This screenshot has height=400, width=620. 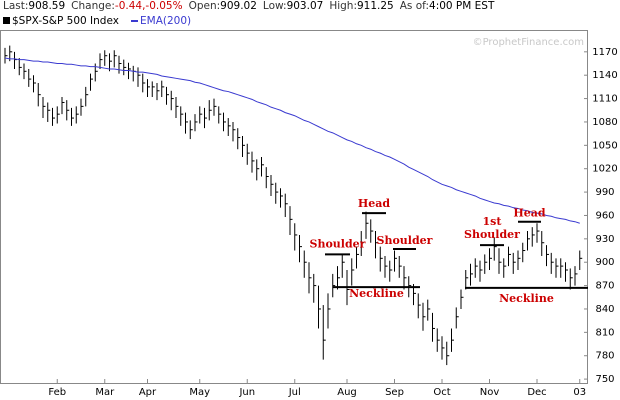 I want to click on x-tick-label: Nov, so click(x=490, y=392).